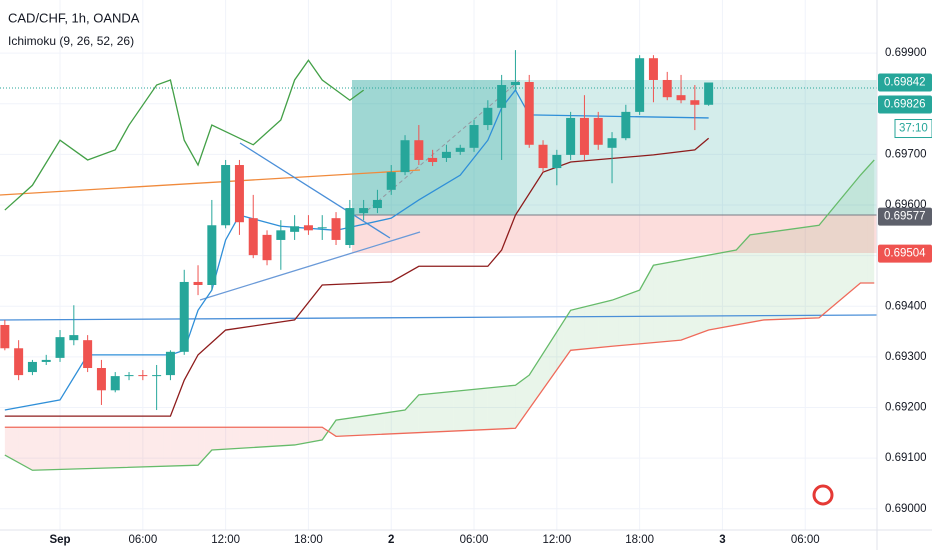 This screenshot has width=932, height=550. Describe the element at coordinates (474, 540) in the screenshot. I see `x-tick-label: 06:00` at that location.